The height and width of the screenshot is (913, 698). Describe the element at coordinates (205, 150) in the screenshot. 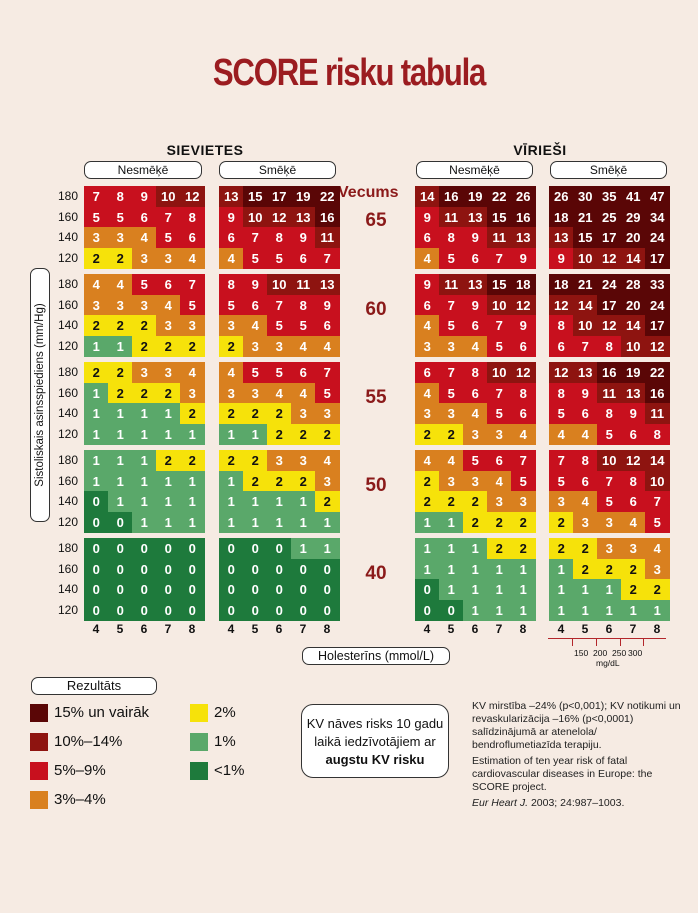

I see `women-header: SIEVIETES` at that location.